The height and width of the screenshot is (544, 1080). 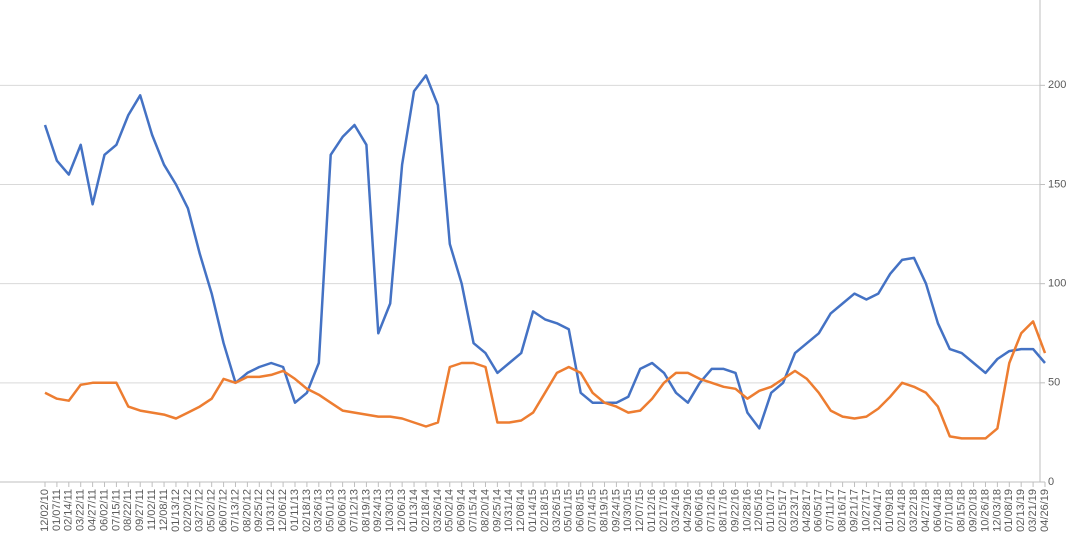 I want to click on x-tick-label: 04/28/17, so click(x=807, y=510).